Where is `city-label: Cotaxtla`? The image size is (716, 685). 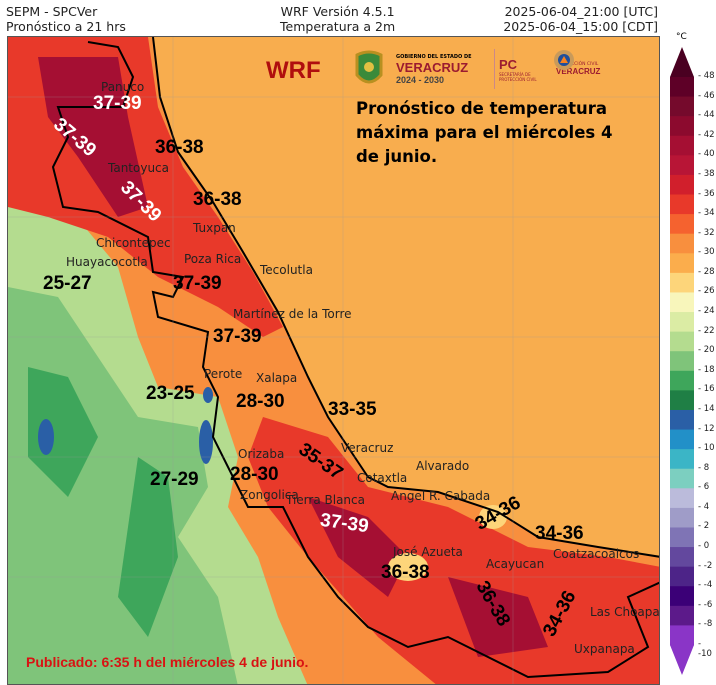 city-label: Cotaxtla is located at coordinates (382, 478).